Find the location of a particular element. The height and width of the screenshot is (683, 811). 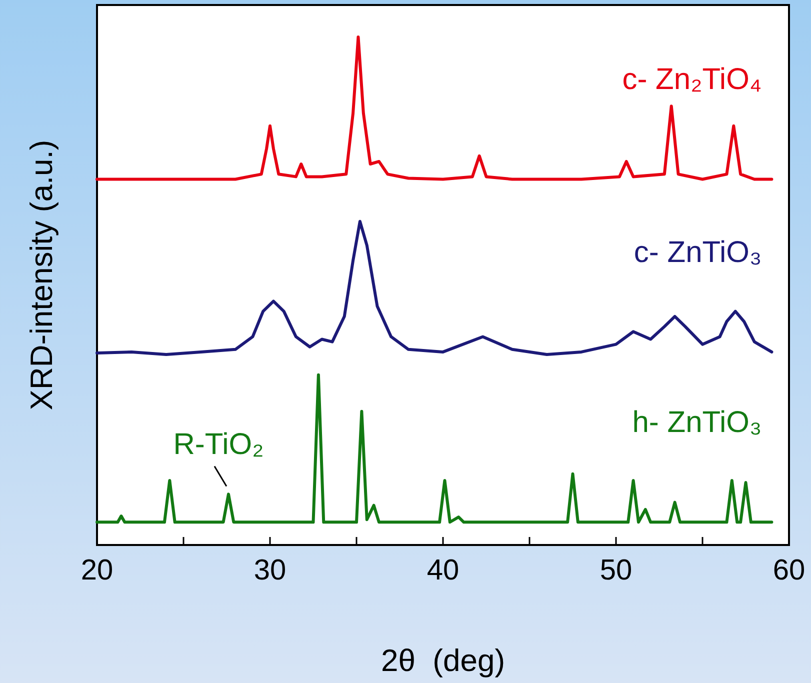

y-axis-title: XRD-intensity (a.u.) is located at coordinates (41, 275).